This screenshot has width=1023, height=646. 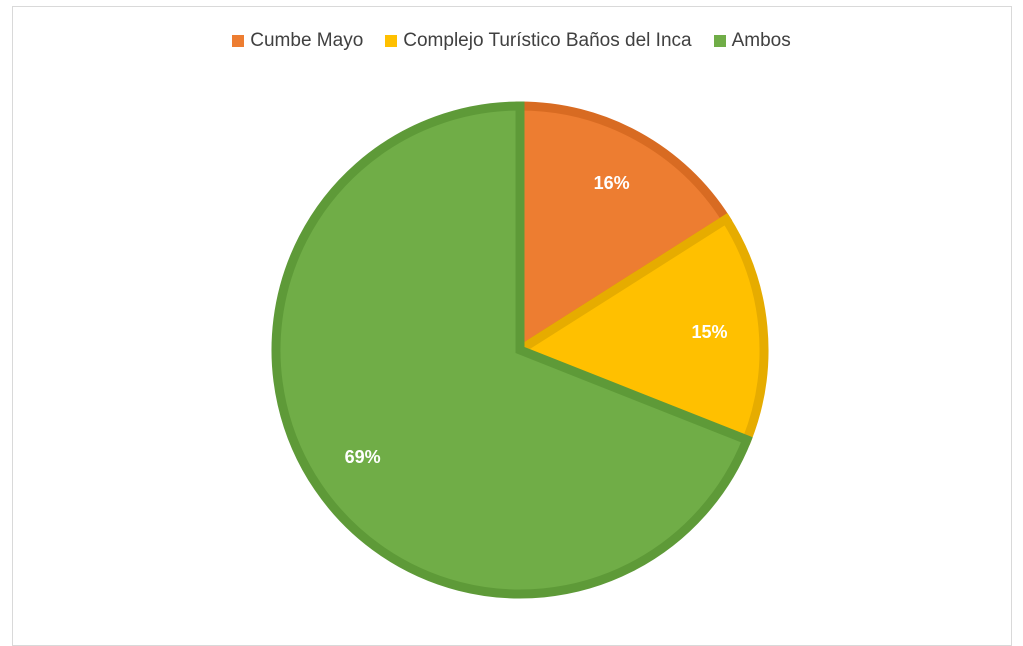 I want to click on legend-label-banos-del-inca: Complejo Turístico Baños del Inca, so click(x=547, y=40).